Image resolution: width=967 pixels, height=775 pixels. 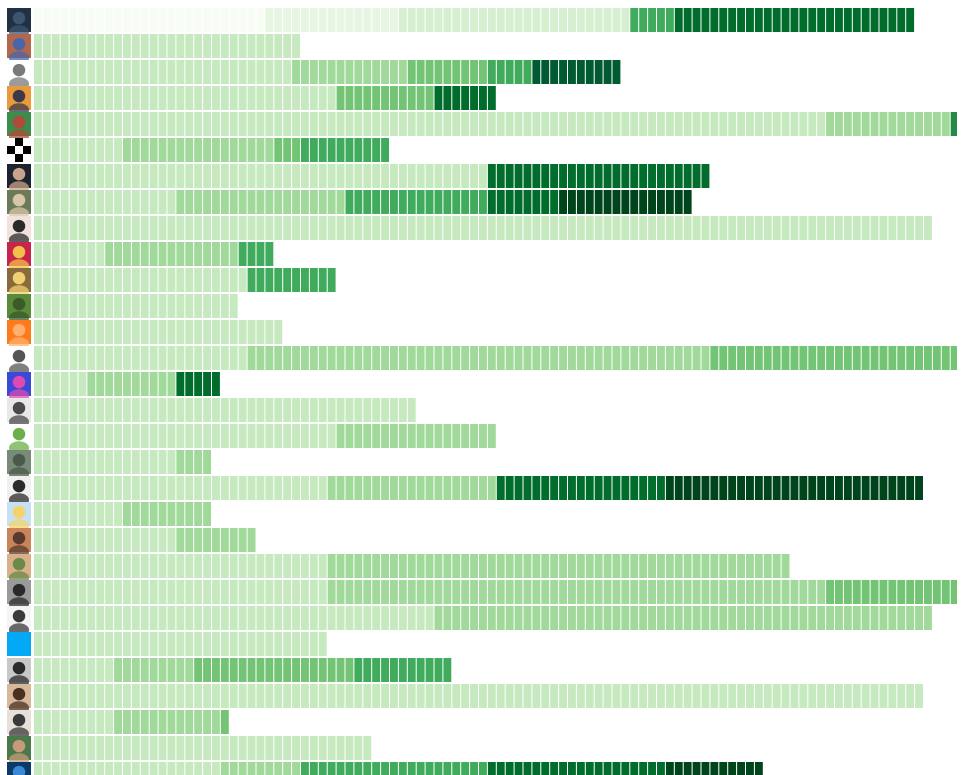 I want to click on avatar-column, so click(x=19, y=391).